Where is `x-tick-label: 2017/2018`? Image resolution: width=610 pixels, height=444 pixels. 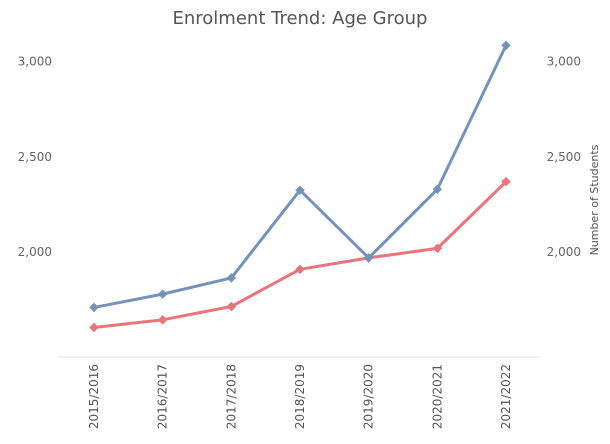
x-tick-label: 2017/2018 is located at coordinates (231, 396).